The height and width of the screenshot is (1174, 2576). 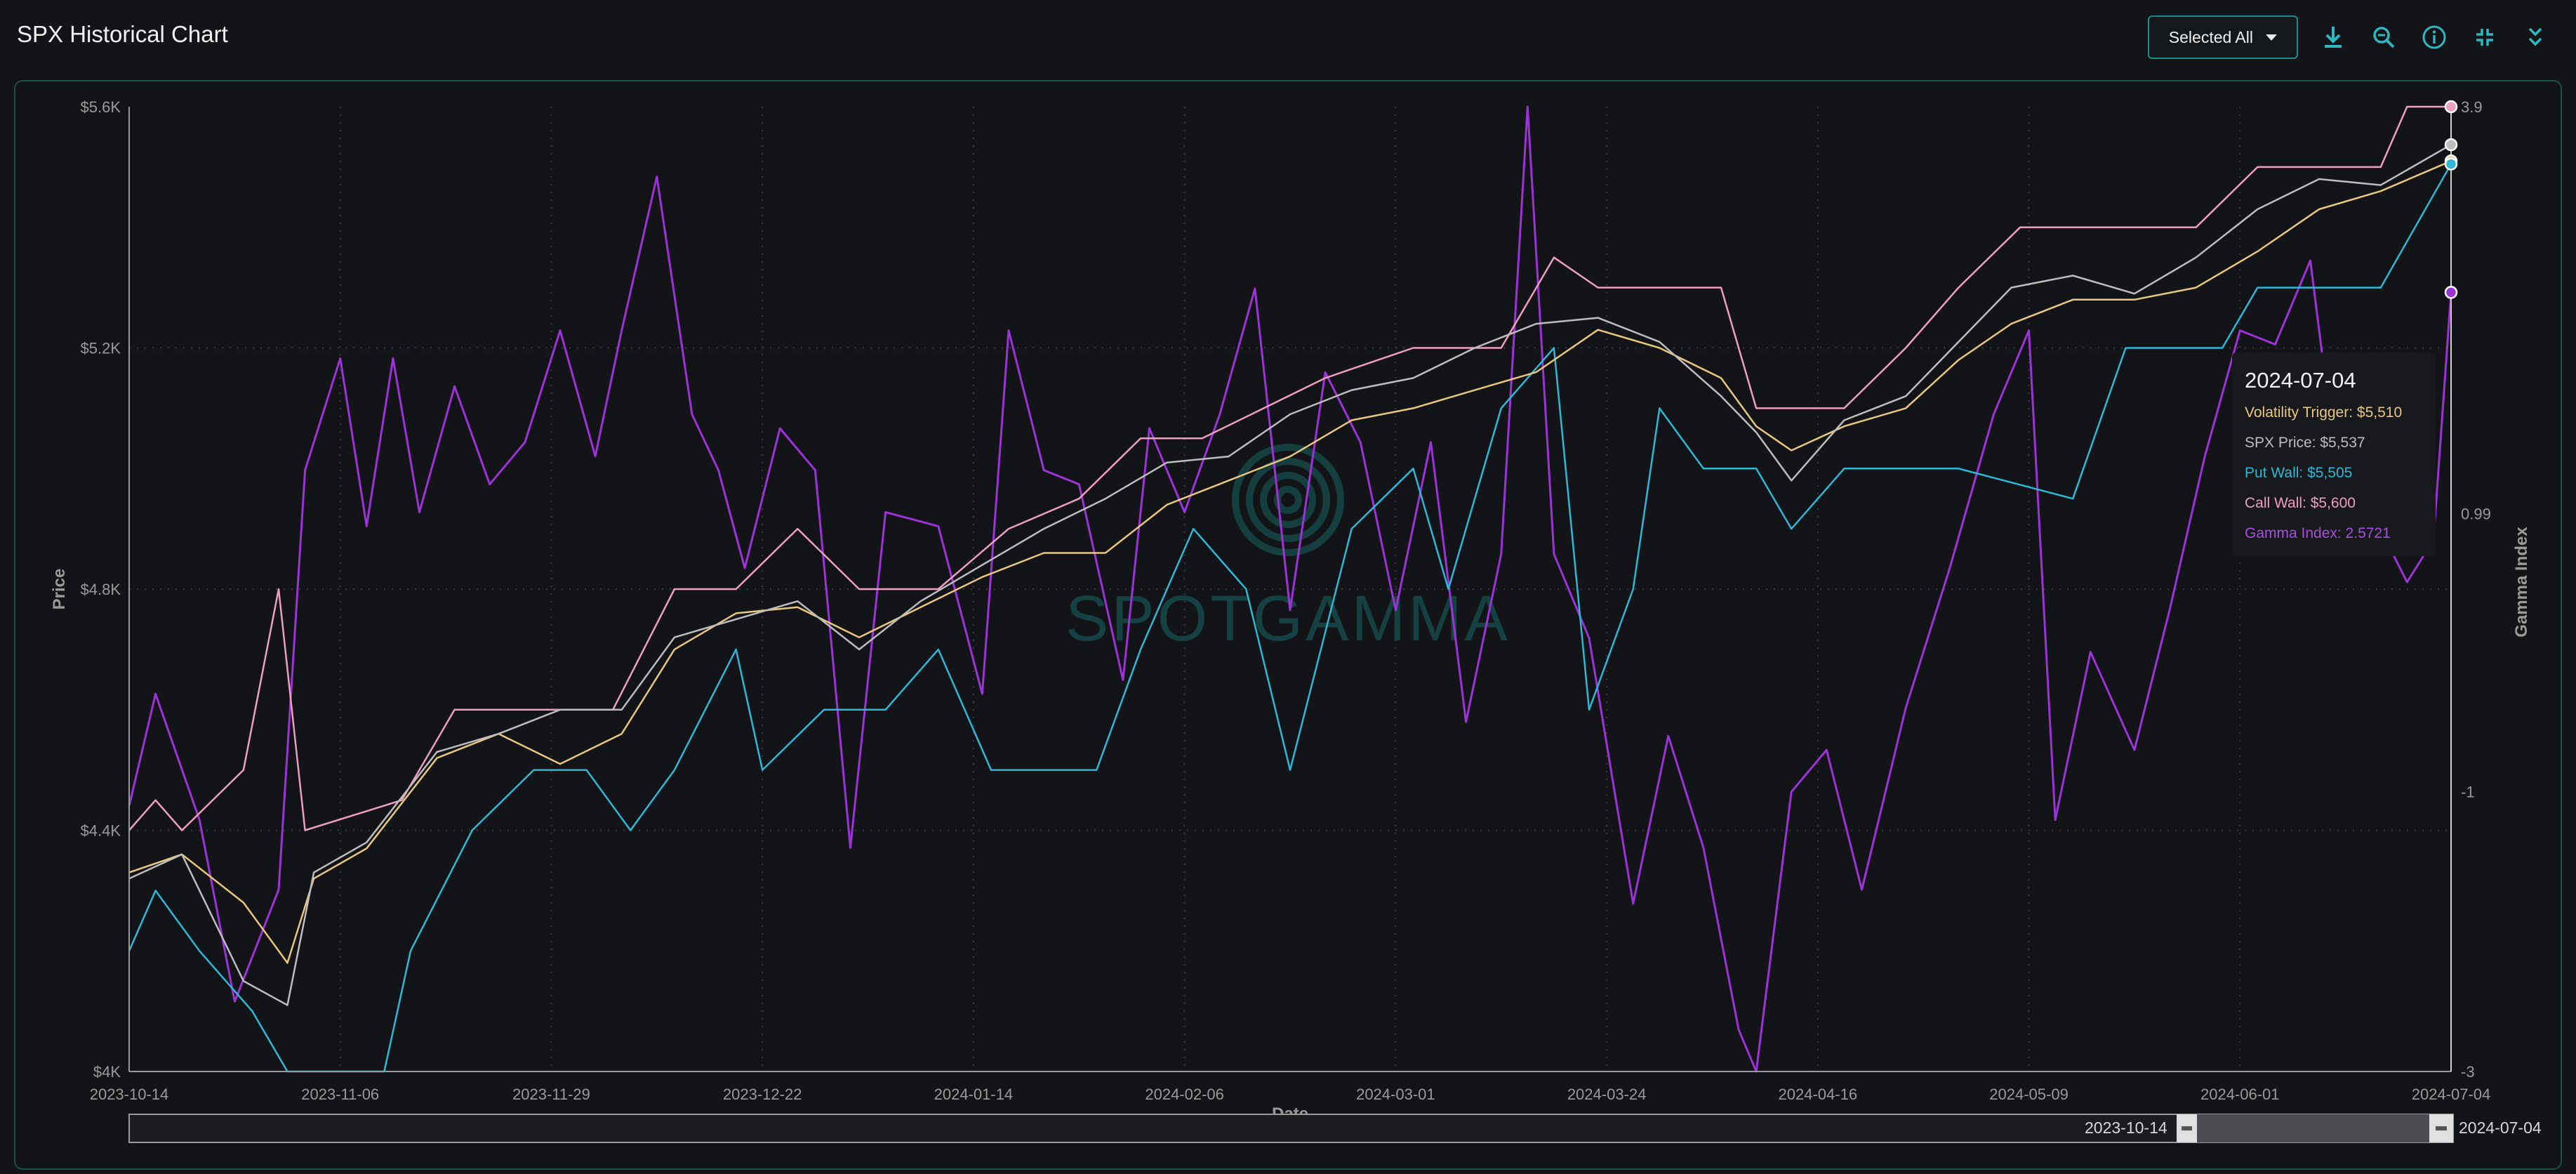 I want to click on tooltip-put-wall: Put Wall: $5,505, so click(x=2299, y=473).